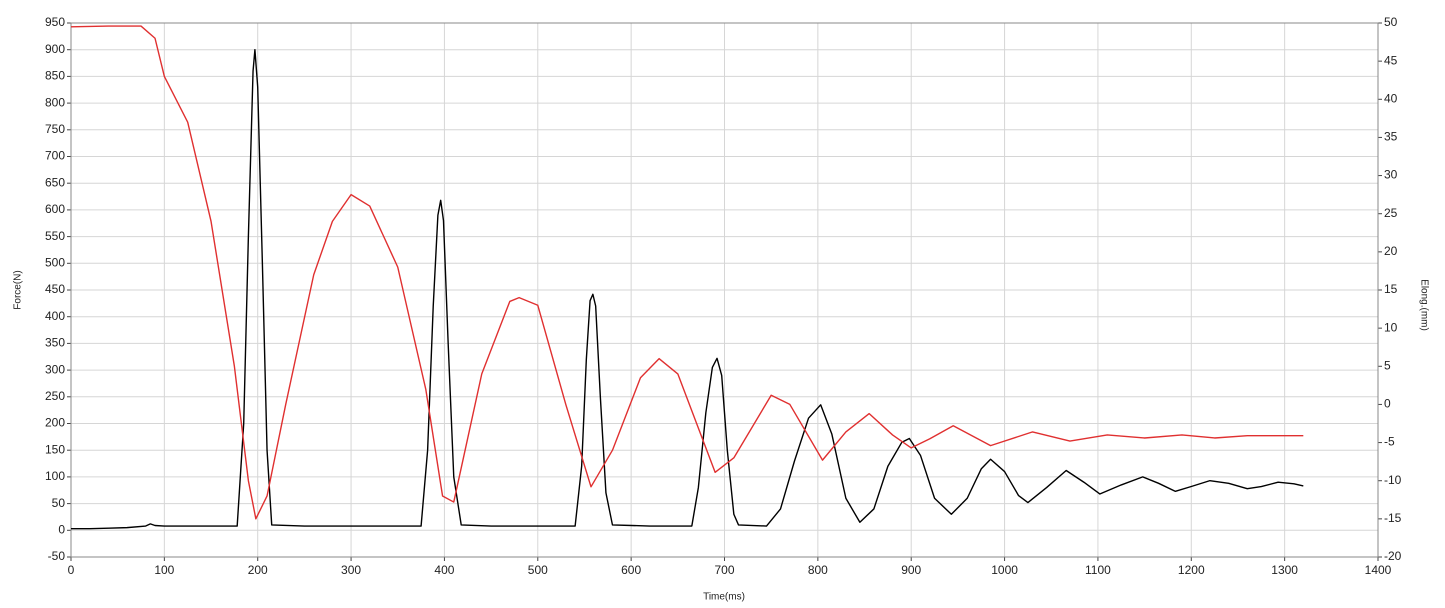 This screenshot has height=608, width=1445. Describe the element at coordinates (258, 570) in the screenshot. I see `x-tick-label: 200` at that location.